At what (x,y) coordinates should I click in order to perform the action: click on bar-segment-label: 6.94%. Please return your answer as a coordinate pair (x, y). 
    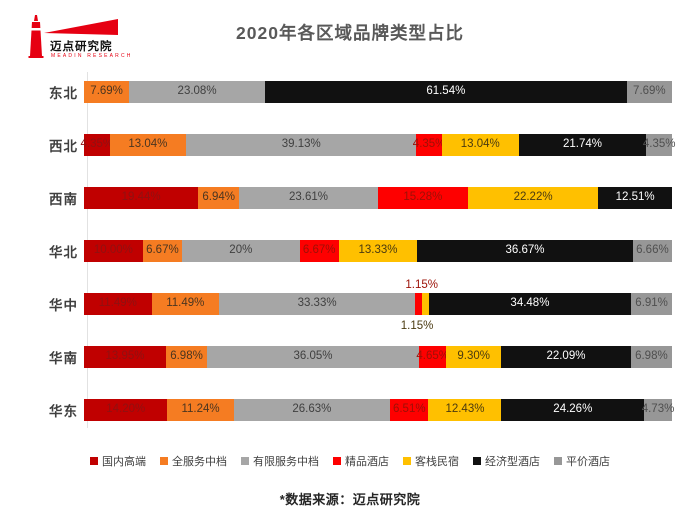
    Looking at the image, I should click on (218, 197).